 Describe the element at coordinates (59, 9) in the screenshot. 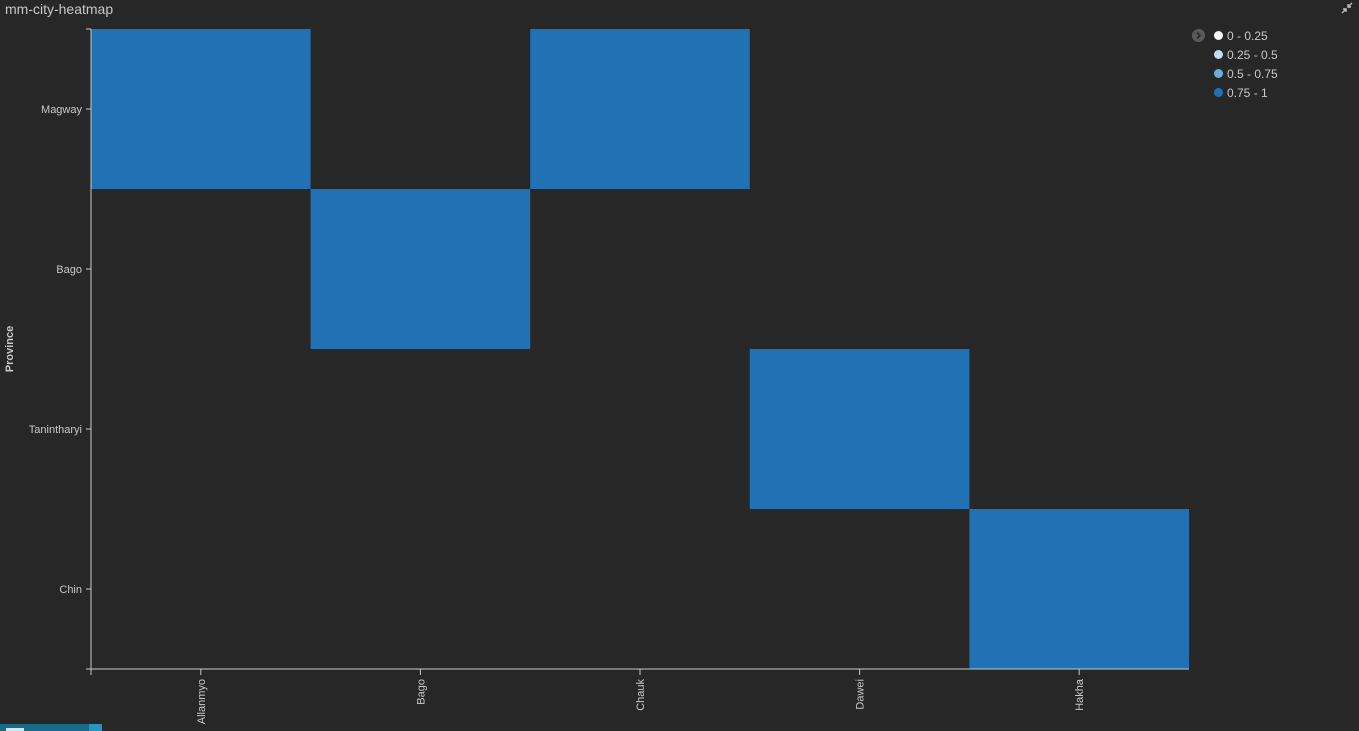

I see `panel-title: mm-city-heatmap` at that location.